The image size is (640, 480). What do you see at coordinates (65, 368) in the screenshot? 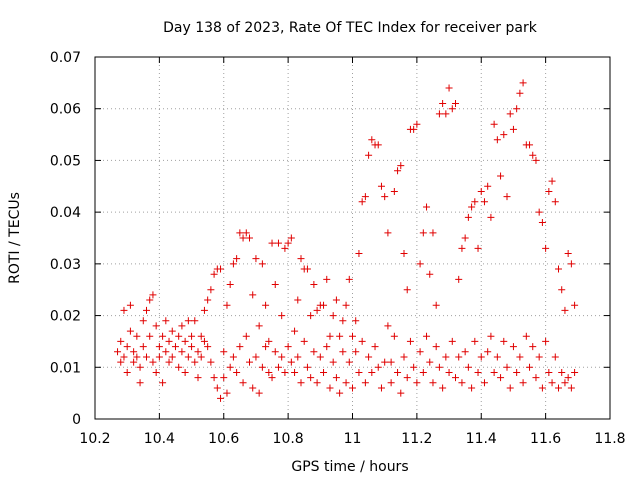
I see `y-tick-label: 0.01` at bounding box center [65, 368].